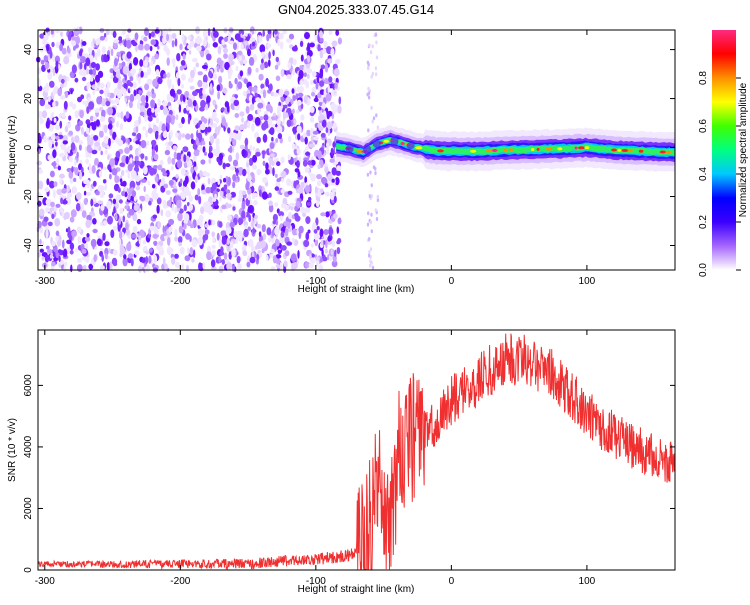 The image size is (750, 605). What do you see at coordinates (356, 9) in the screenshot?
I see `figure-title: GN04.2025.333.07.45.G14` at bounding box center [356, 9].